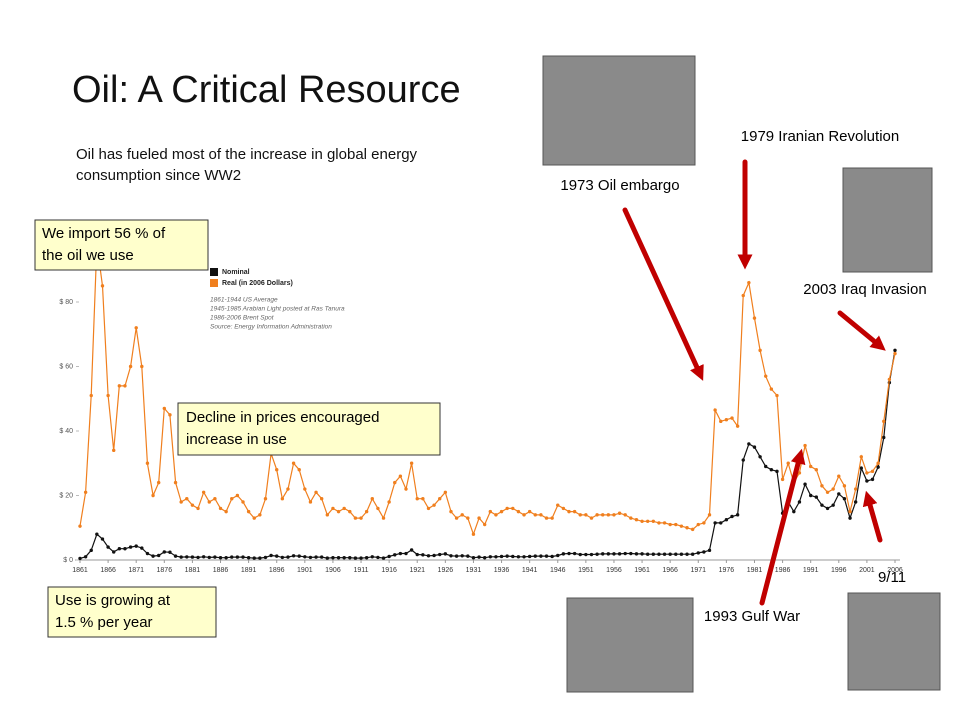 The width and height of the screenshot is (960, 720). Describe the element at coordinates (66, 431) in the screenshot. I see `y-tick-label: $ 40` at that location.